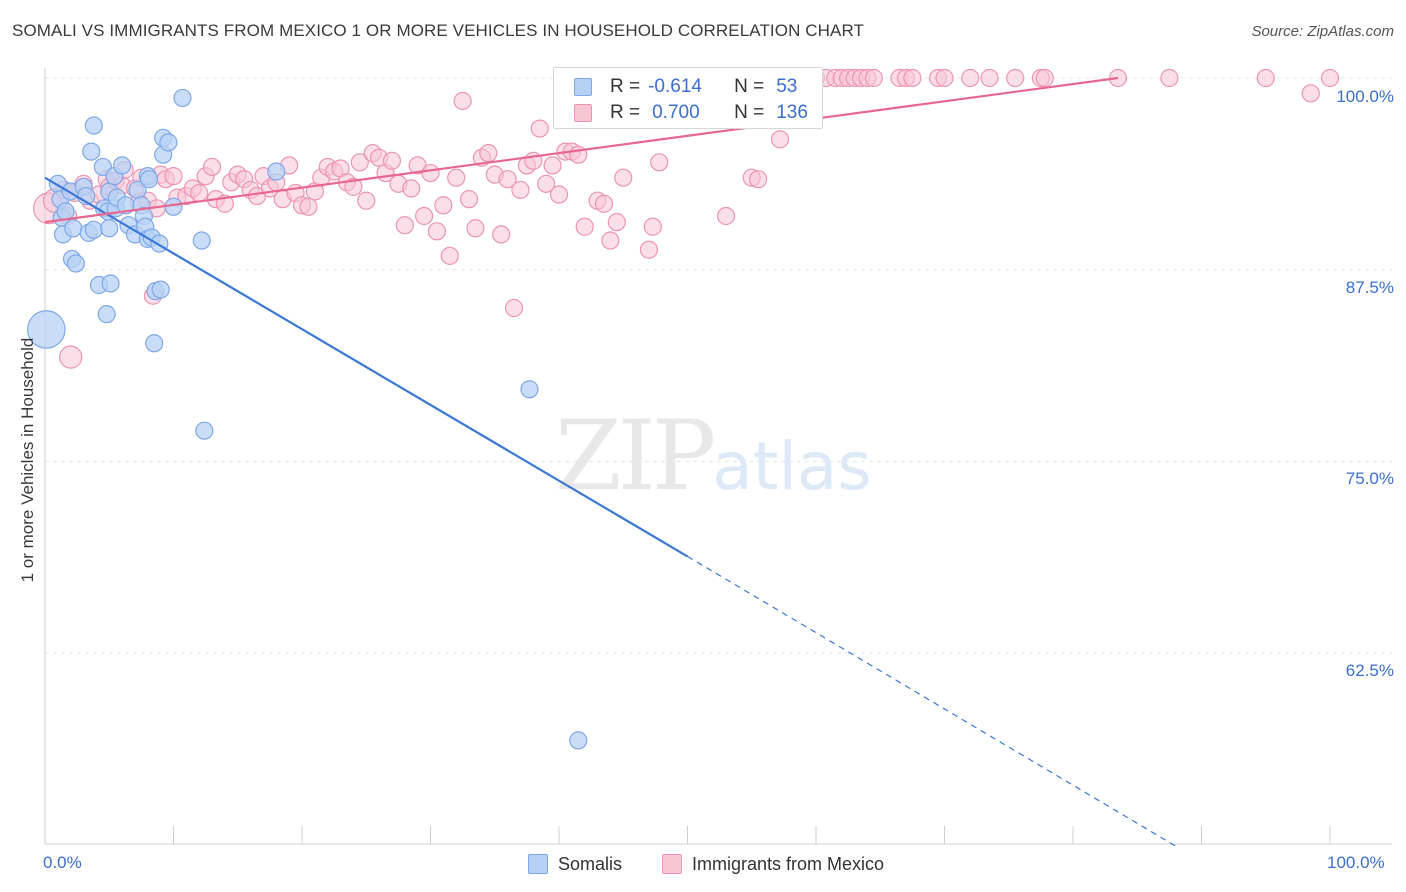  I want to click on mexico-r-value: 0.700, so click(676, 112).